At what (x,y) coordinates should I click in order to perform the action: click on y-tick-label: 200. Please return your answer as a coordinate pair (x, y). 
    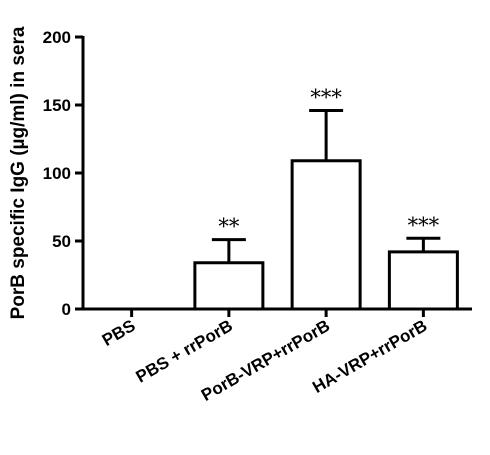
    Looking at the image, I should click on (57, 37).